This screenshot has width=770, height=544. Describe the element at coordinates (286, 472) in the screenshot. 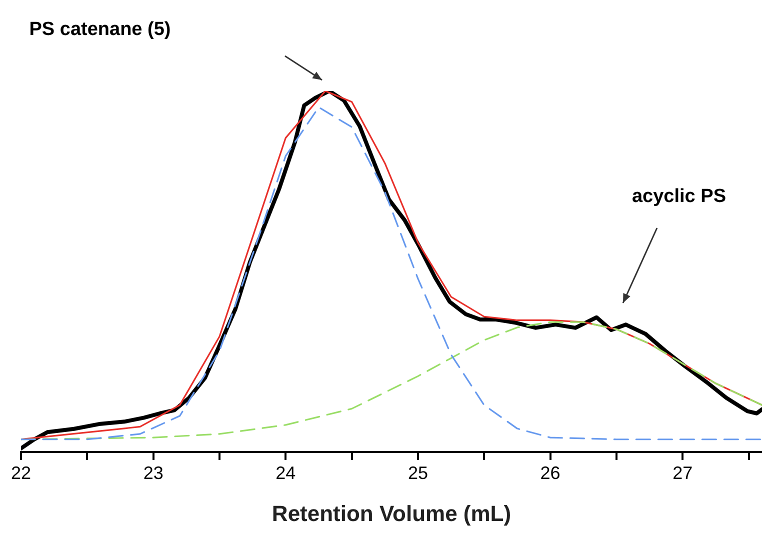

I see `x-tick-label: 24` at that location.